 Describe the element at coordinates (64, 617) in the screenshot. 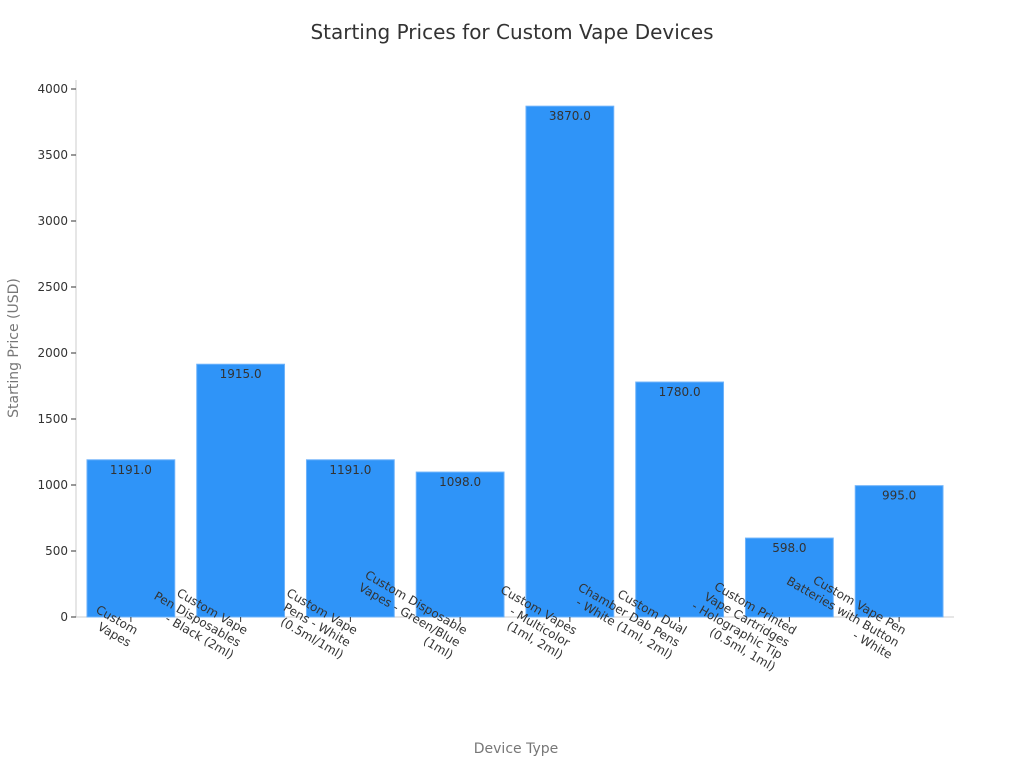

I see `y-tick-label: 0` at that location.